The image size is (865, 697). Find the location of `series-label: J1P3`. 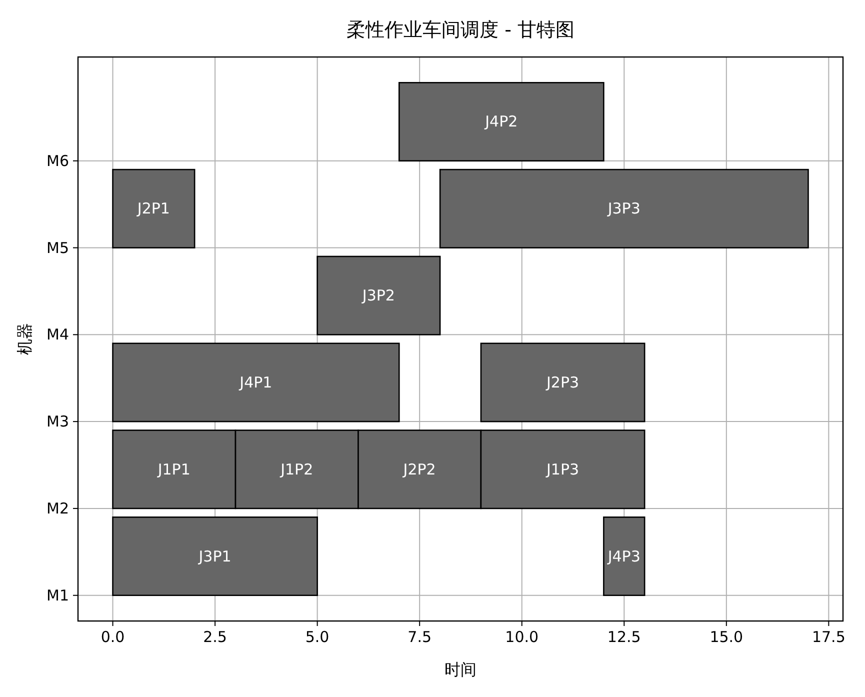

series-label: J1P3 is located at coordinates (562, 469).